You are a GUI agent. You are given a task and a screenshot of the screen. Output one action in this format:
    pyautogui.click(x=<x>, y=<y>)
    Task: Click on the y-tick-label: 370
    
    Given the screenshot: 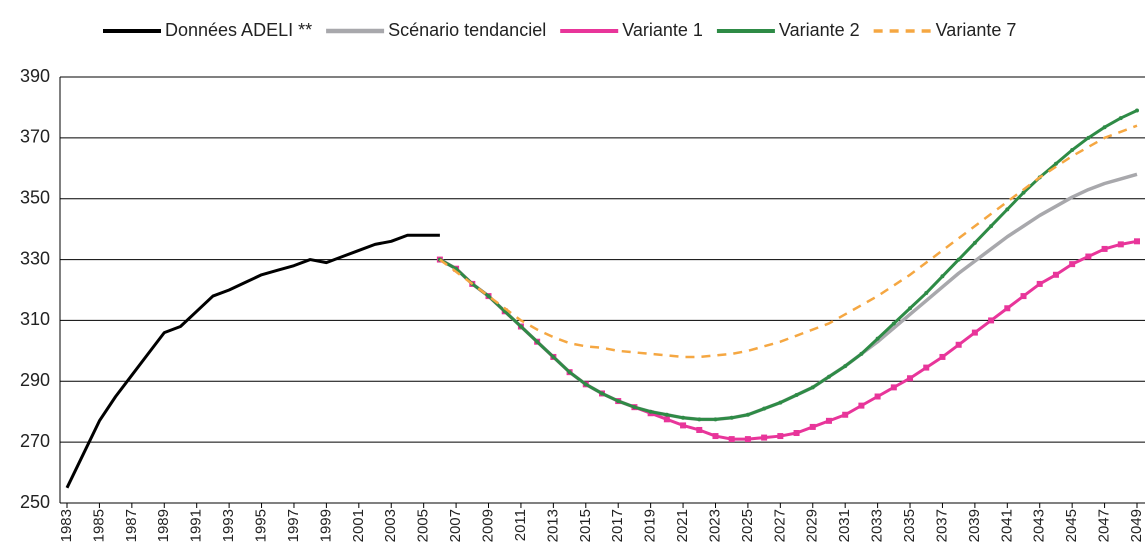 What is the action you would take?
    pyautogui.click(x=35, y=137)
    